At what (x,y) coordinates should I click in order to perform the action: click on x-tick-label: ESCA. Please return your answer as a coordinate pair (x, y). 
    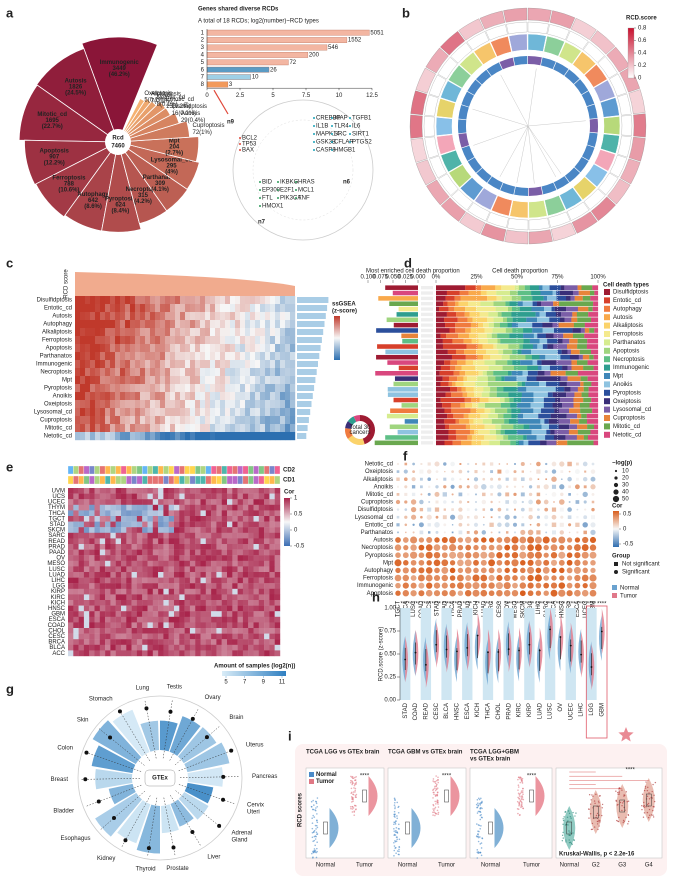
    Looking at the image, I should click on (468, 711).